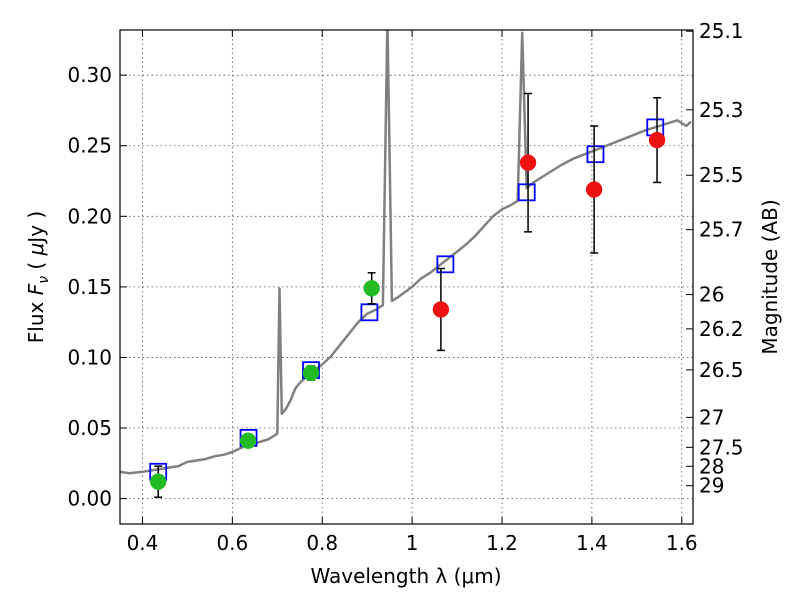 The image size is (800, 604). I want to click on mag-tick-label: 26.5, so click(721, 370).